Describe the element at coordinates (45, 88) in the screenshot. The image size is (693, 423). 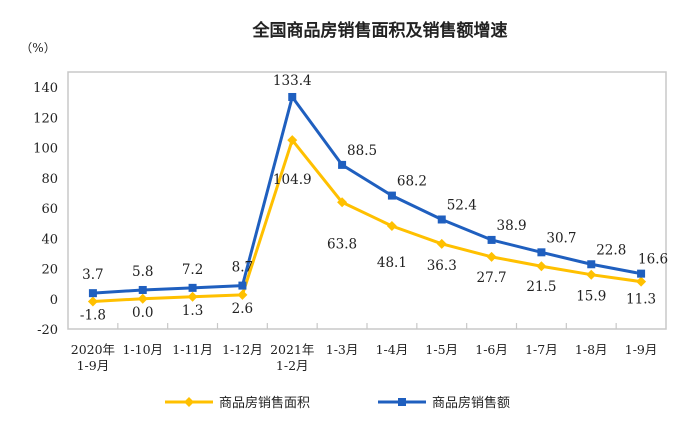
I see `y-tick-label: 140` at that location.